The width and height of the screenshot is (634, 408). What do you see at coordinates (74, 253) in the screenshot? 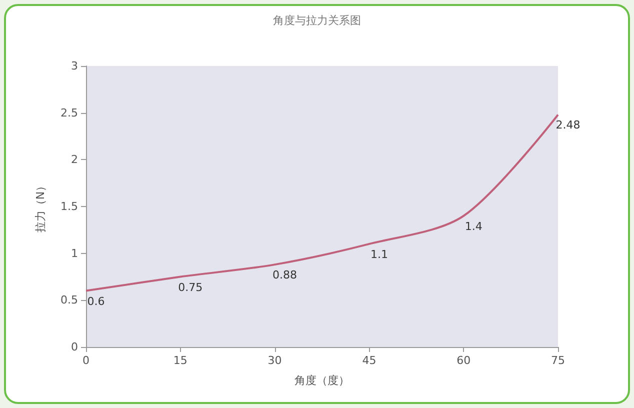
I see `y-tick-label: 1` at bounding box center [74, 253].